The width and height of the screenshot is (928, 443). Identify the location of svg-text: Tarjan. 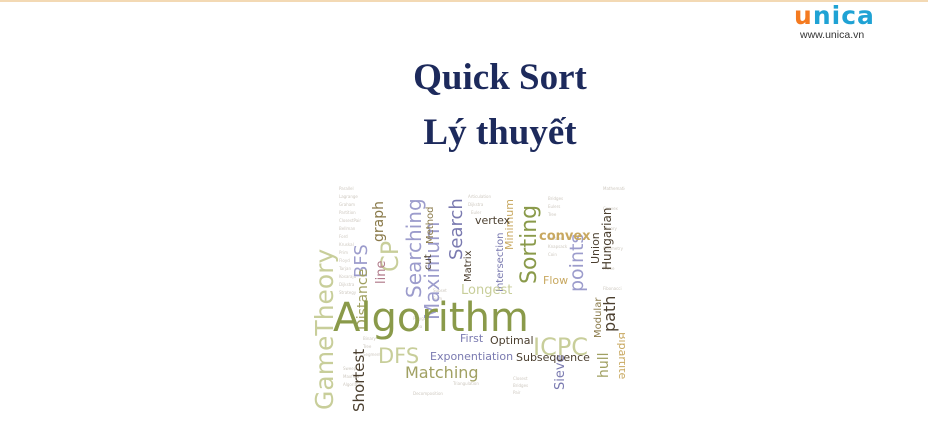
(344, 268).